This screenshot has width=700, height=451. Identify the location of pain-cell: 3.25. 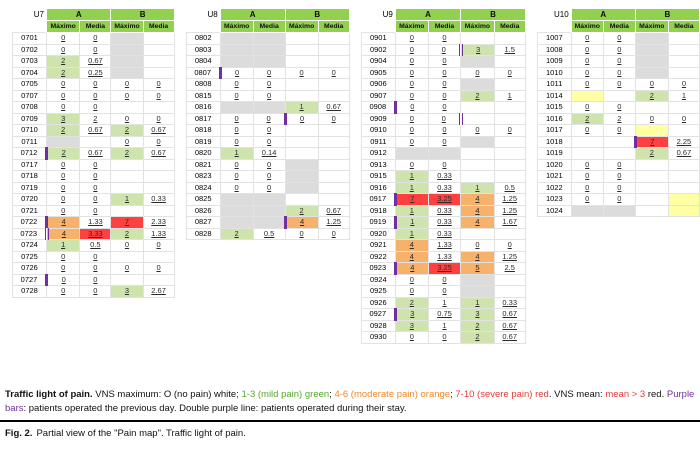
(444, 268).